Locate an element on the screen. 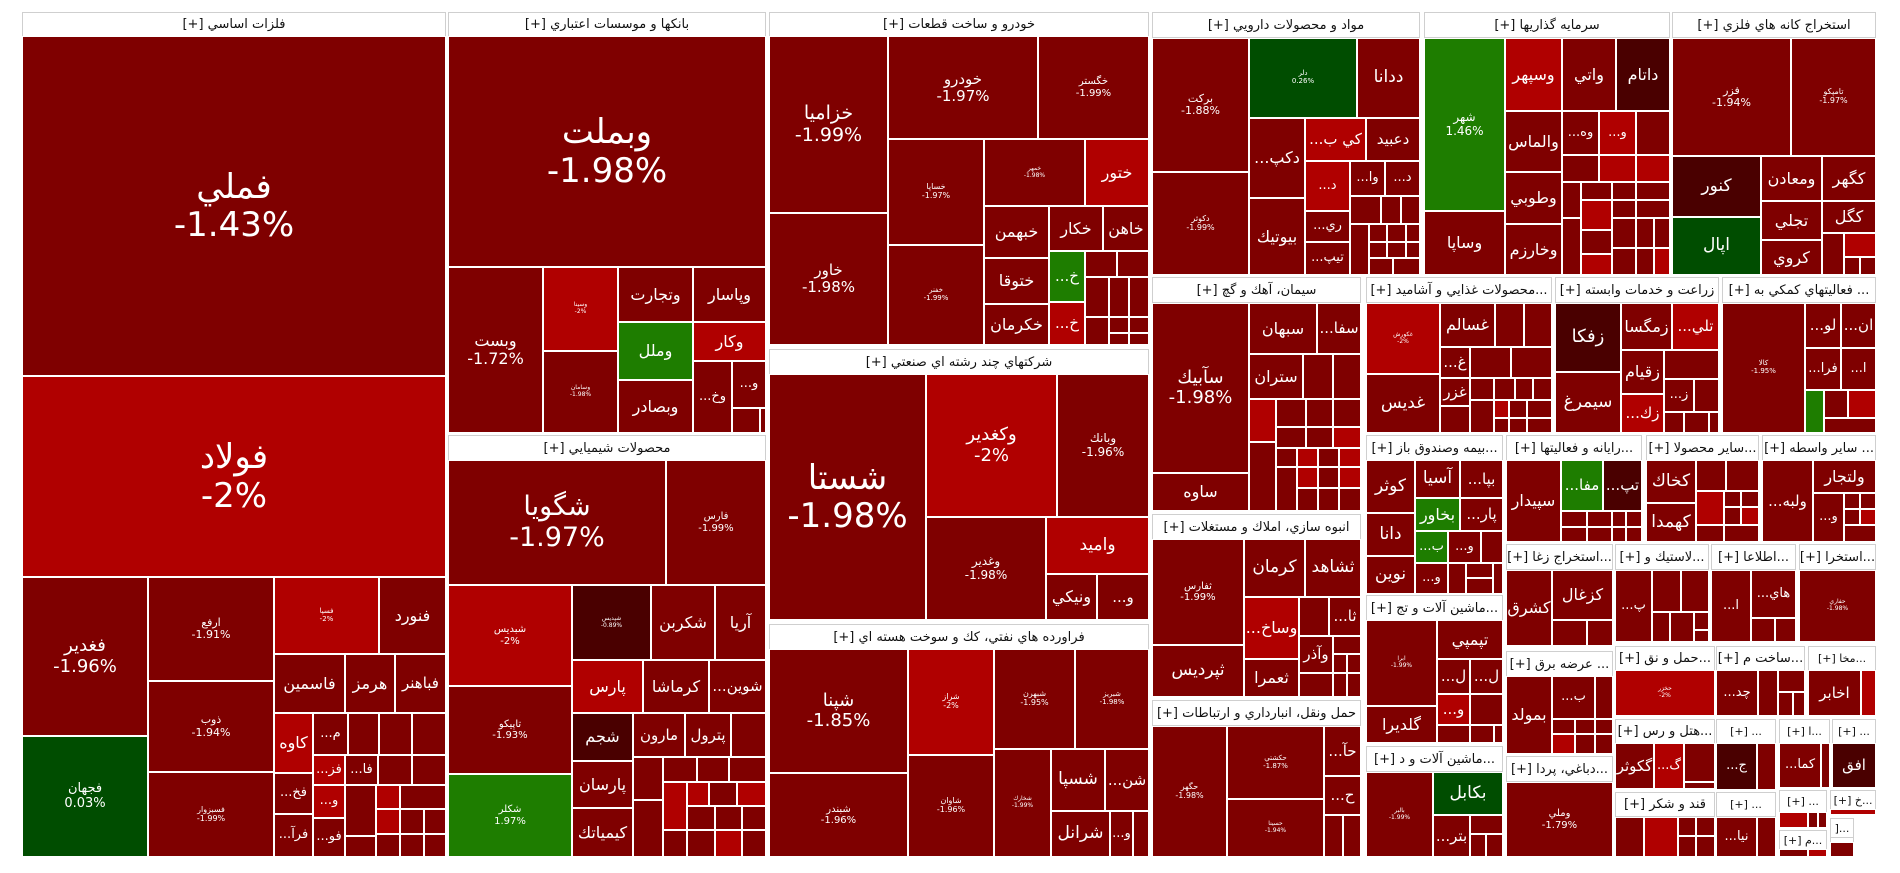  stock-tile: خساپا -1.97% is located at coordinates (936, 192).